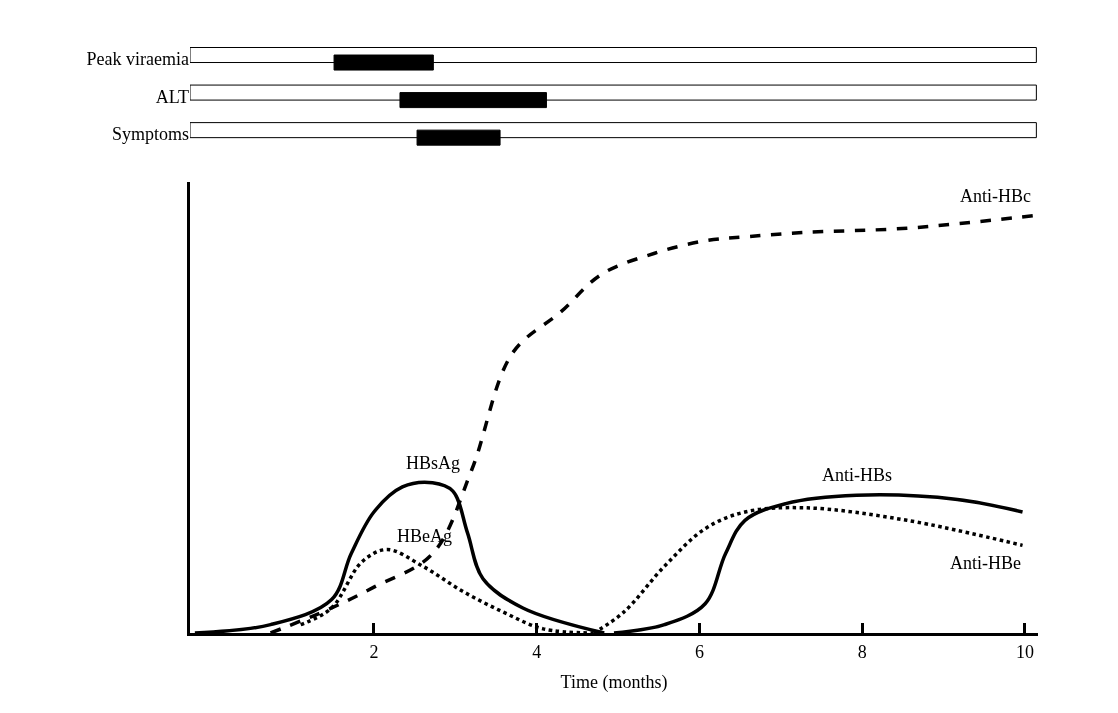  I want to click on x-axis-title: Time (months), so click(614, 682).